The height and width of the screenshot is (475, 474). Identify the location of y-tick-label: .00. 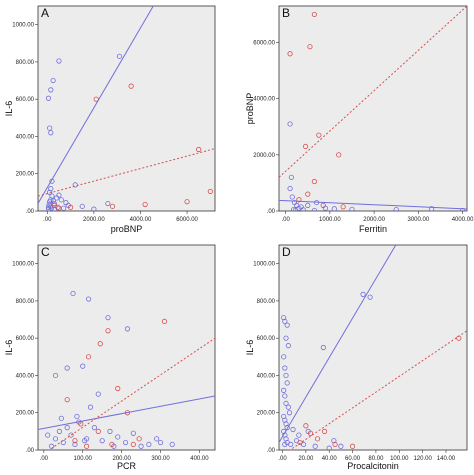
(30, 212).